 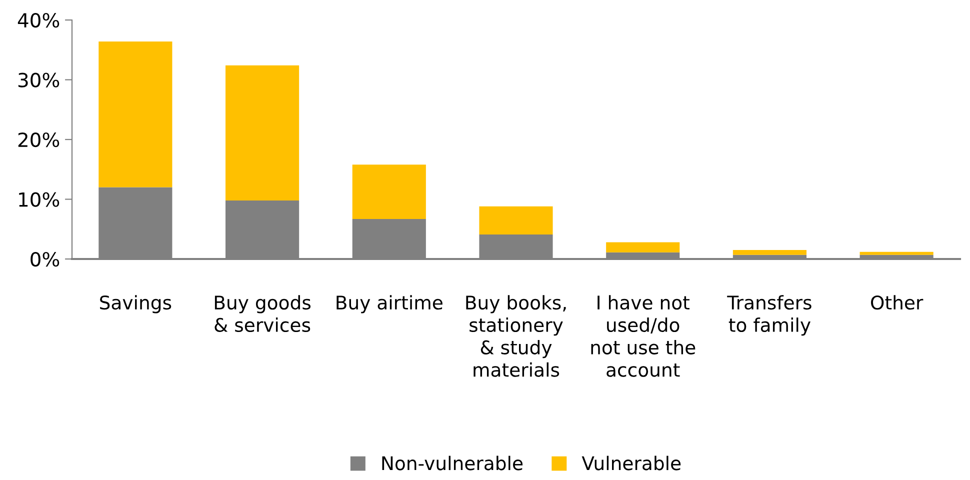 I want to click on x-tick-label: Transfers to family, so click(x=769, y=315).